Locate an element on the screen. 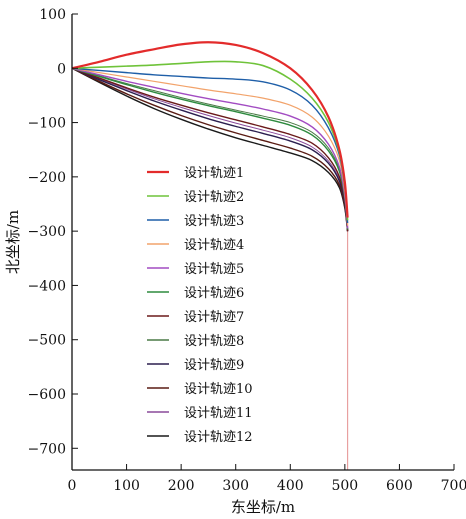 The height and width of the screenshot is (519, 466). x-tick-label: 300 is located at coordinates (235, 486).